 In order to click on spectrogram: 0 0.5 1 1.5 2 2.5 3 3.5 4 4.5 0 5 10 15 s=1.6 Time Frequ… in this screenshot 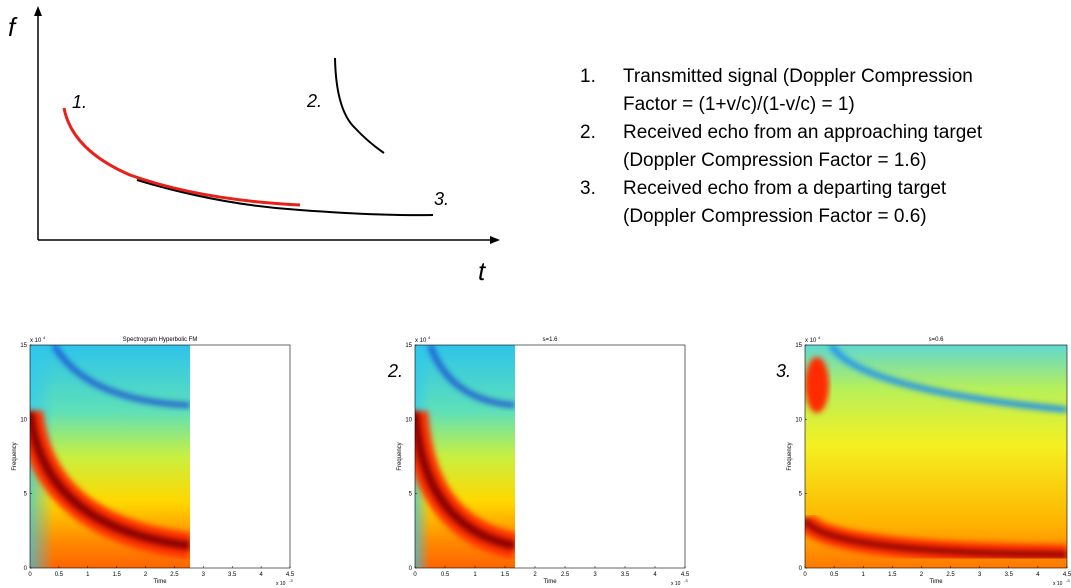, I will do `click(543, 461)`.